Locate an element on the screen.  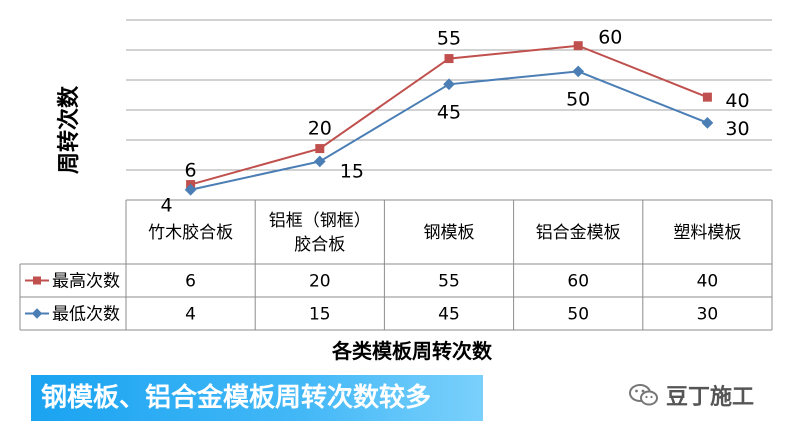
legend-label: 最低次数 is located at coordinates (86, 315).